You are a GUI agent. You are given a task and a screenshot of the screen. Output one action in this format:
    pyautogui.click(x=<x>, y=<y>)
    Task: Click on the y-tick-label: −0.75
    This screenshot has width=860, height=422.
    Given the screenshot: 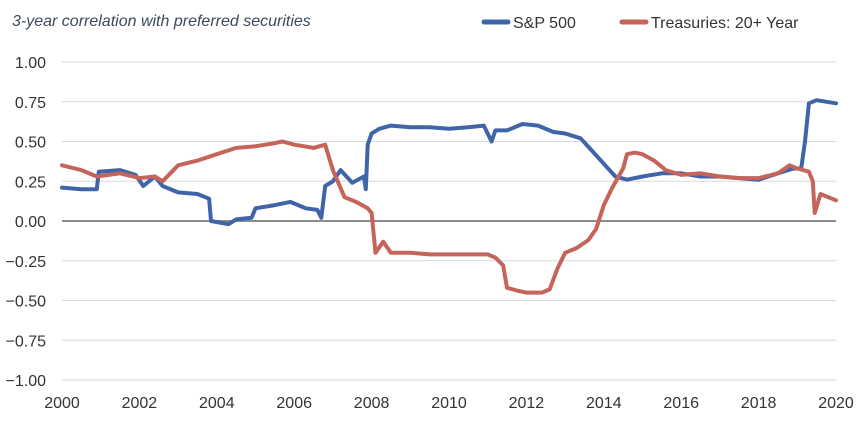 What is the action you would take?
    pyautogui.click(x=26, y=341)
    